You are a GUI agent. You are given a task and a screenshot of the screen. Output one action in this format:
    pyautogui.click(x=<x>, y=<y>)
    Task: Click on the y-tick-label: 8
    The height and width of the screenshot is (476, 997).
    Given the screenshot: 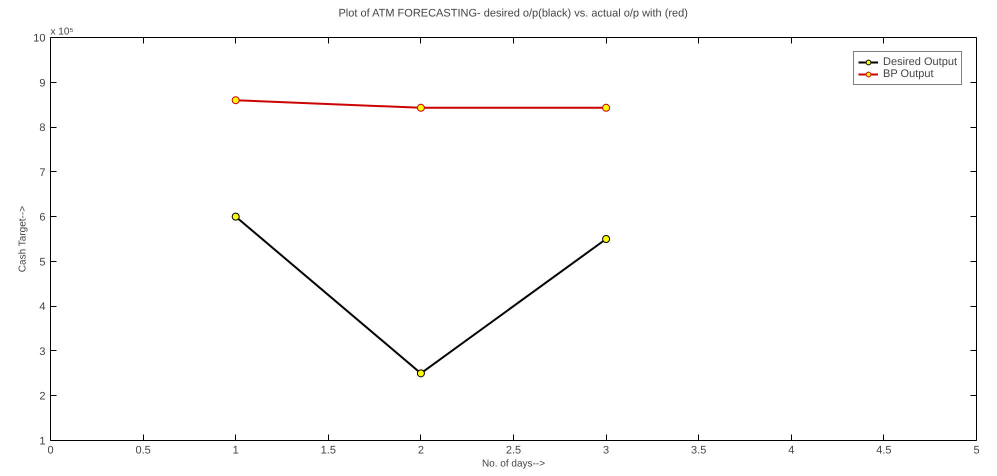 What is the action you would take?
    pyautogui.click(x=42, y=128)
    